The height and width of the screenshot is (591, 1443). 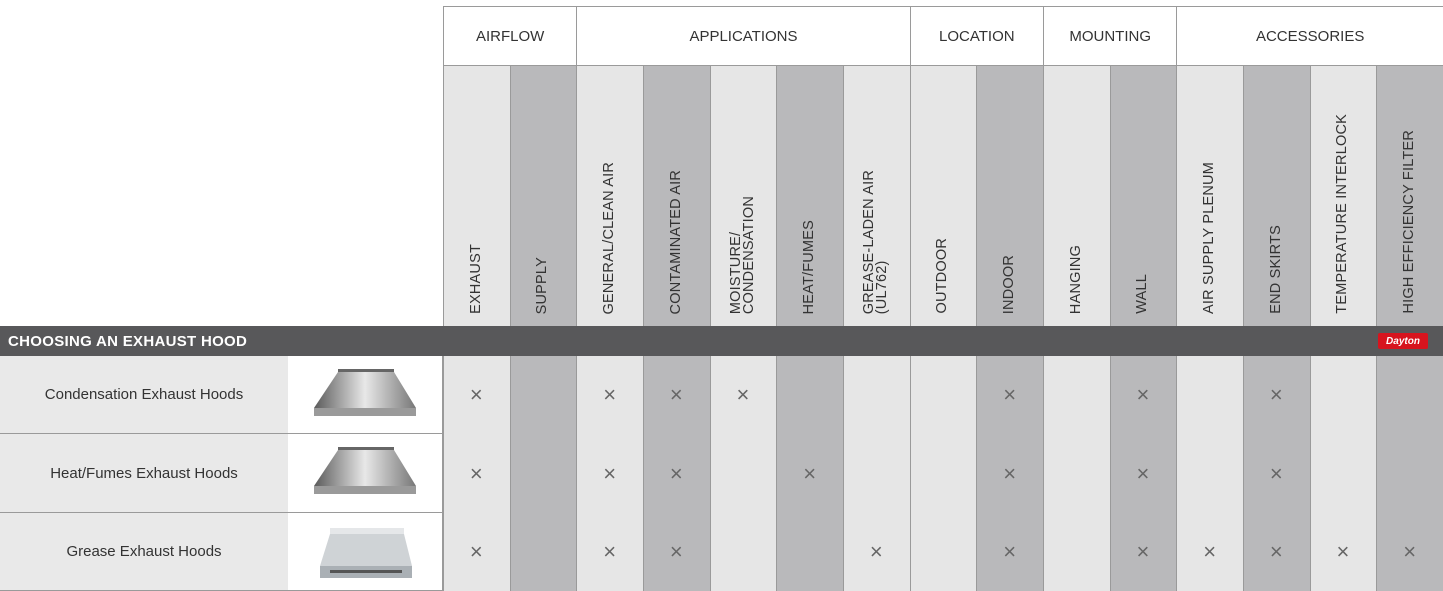 I want to click on column-label: END SKIRTS, so click(x=1275, y=269).